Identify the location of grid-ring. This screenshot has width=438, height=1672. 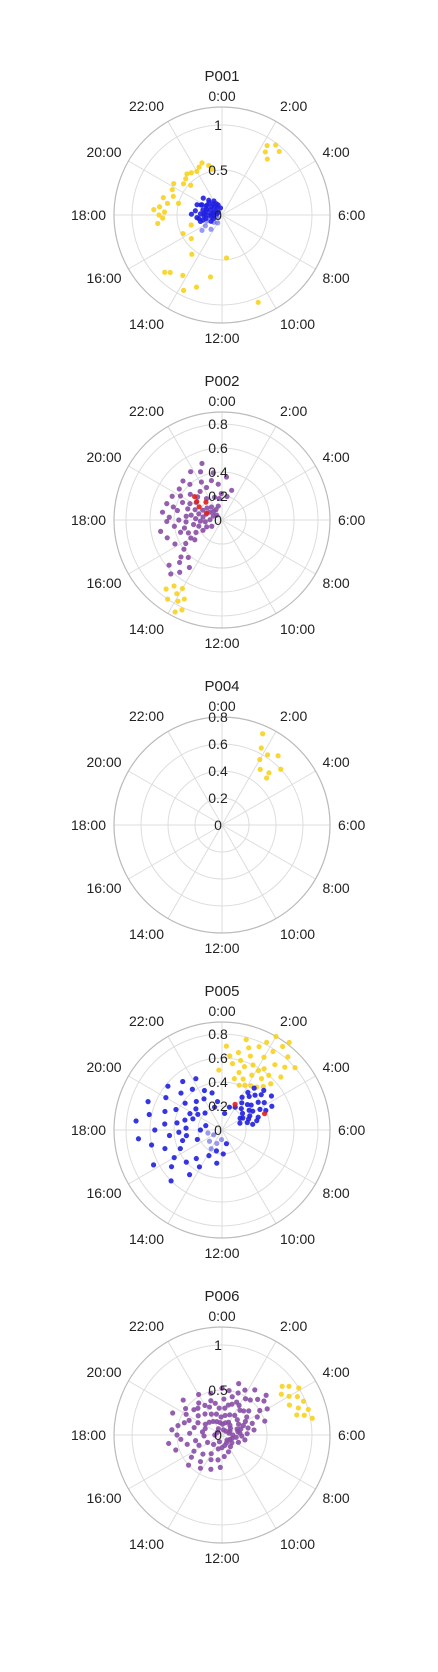
(222, 520).